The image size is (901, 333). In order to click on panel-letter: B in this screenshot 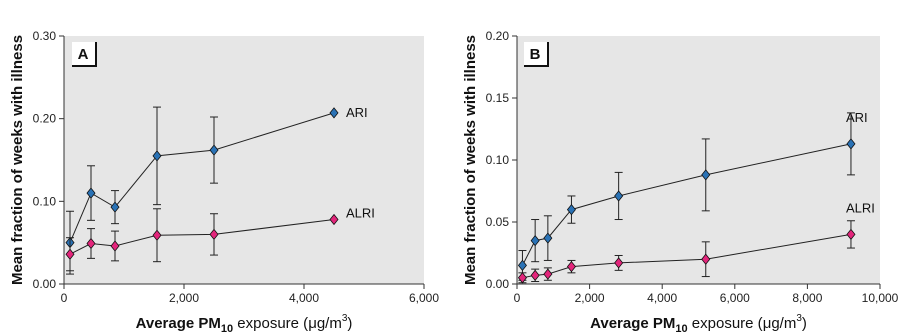, I will do `click(535, 54)`.